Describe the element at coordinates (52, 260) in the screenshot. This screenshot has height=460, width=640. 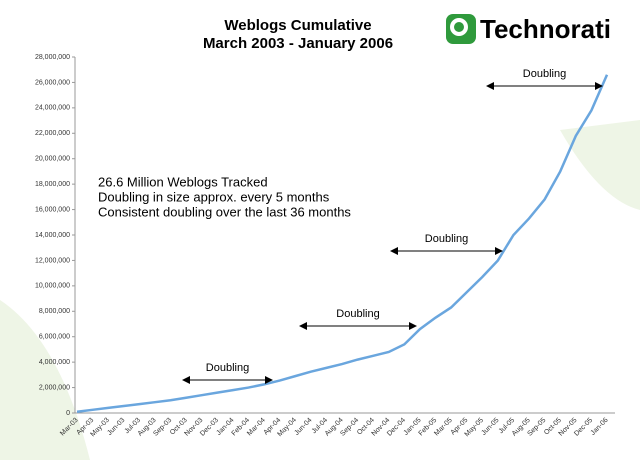
I see `y-tick-label: 12,000,000` at that location.